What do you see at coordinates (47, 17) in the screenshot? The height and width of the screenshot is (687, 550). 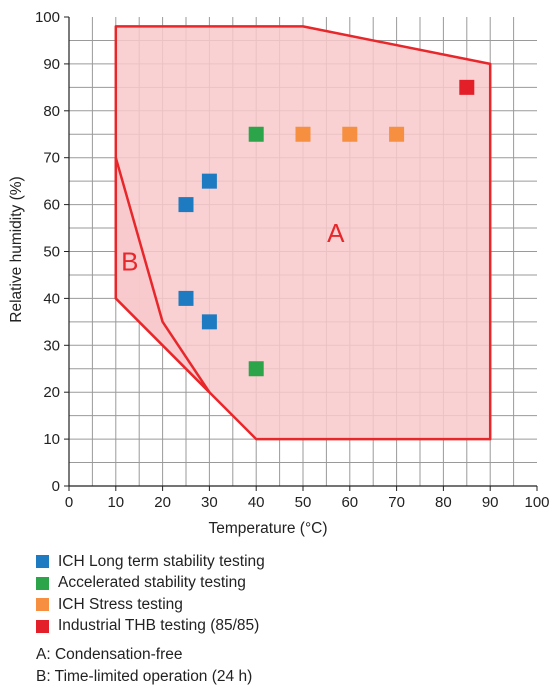 I see `y-tick-label: 100` at bounding box center [47, 17].